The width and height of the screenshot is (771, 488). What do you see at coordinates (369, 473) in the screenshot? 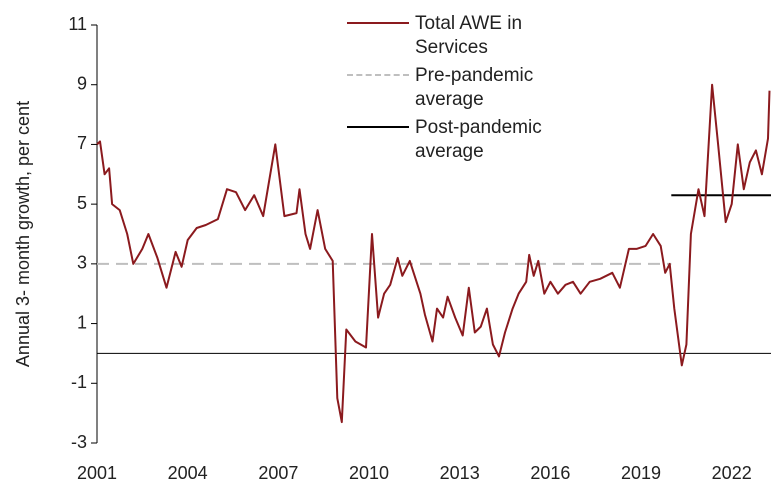
I see `x-tick-label: 2010` at bounding box center [369, 473].